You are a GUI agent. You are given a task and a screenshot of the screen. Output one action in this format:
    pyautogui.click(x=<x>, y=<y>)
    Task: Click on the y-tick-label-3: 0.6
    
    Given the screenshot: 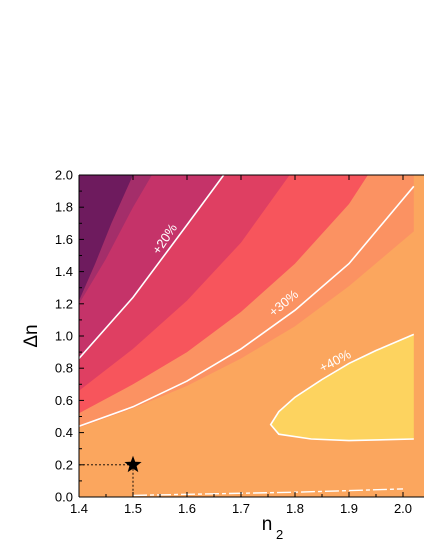 What is the action you would take?
    pyautogui.click(x=64, y=400)
    